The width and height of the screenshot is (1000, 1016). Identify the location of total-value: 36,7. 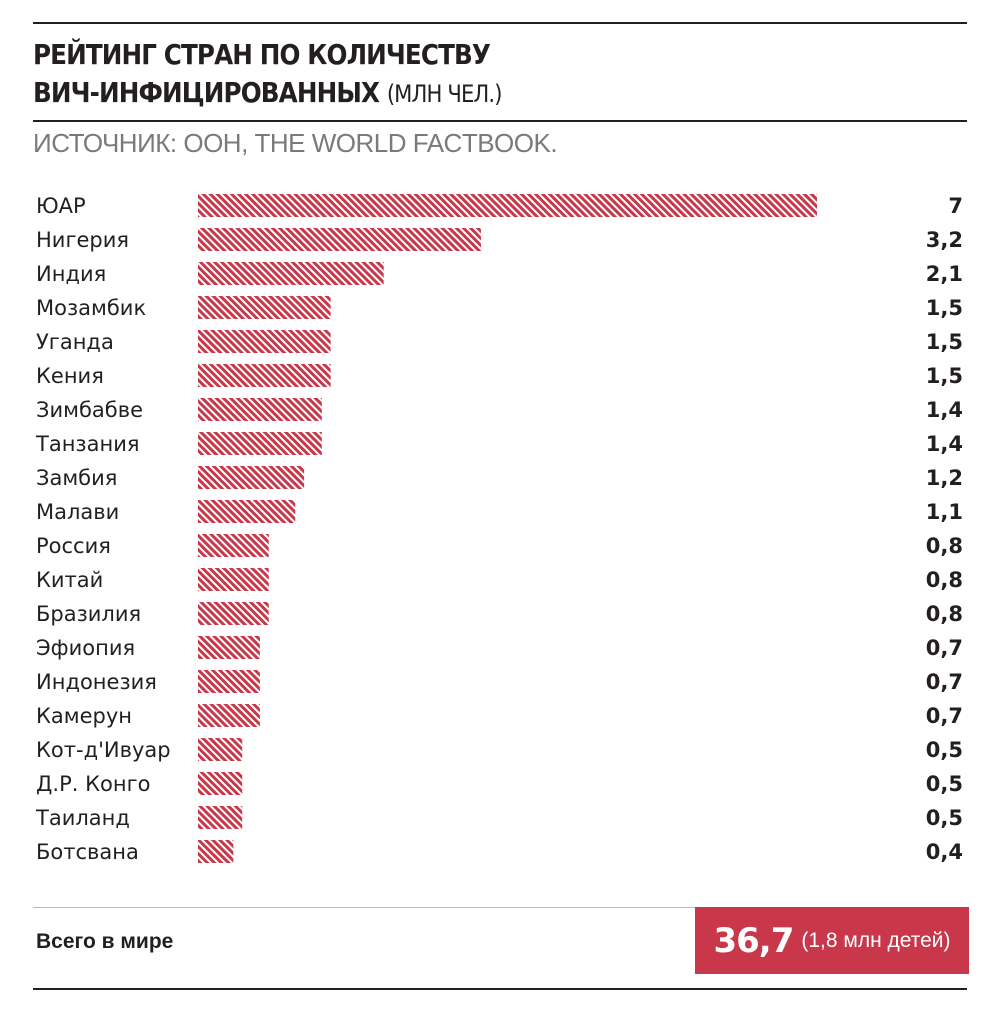
(753, 940).